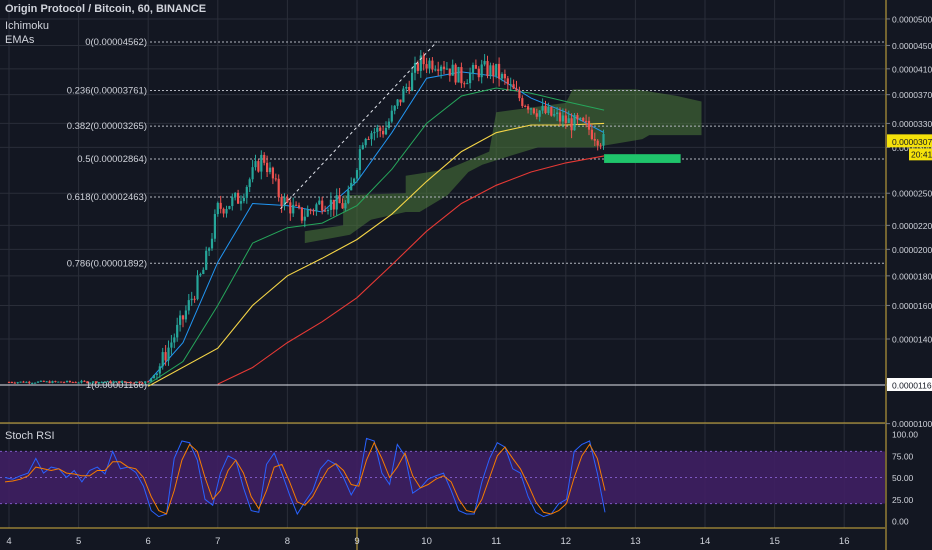 Image resolution: width=932 pixels, height=550 pixels. What do you see at coordinates (20, 40) in the screenshot?
I see `indicator-emas-label: EMAs` at bounding box center [20, 40].